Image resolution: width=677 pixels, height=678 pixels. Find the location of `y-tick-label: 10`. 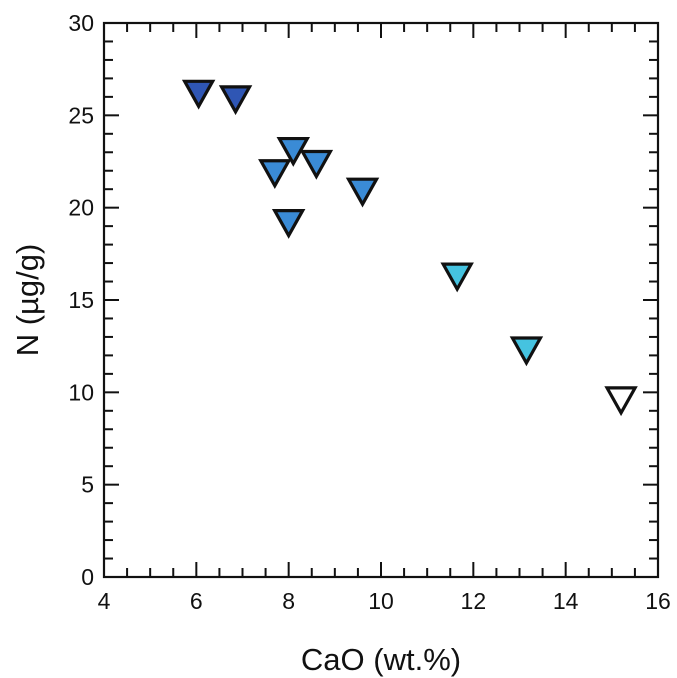

y-tick-label: 10 is located at coordinates (81, 392).